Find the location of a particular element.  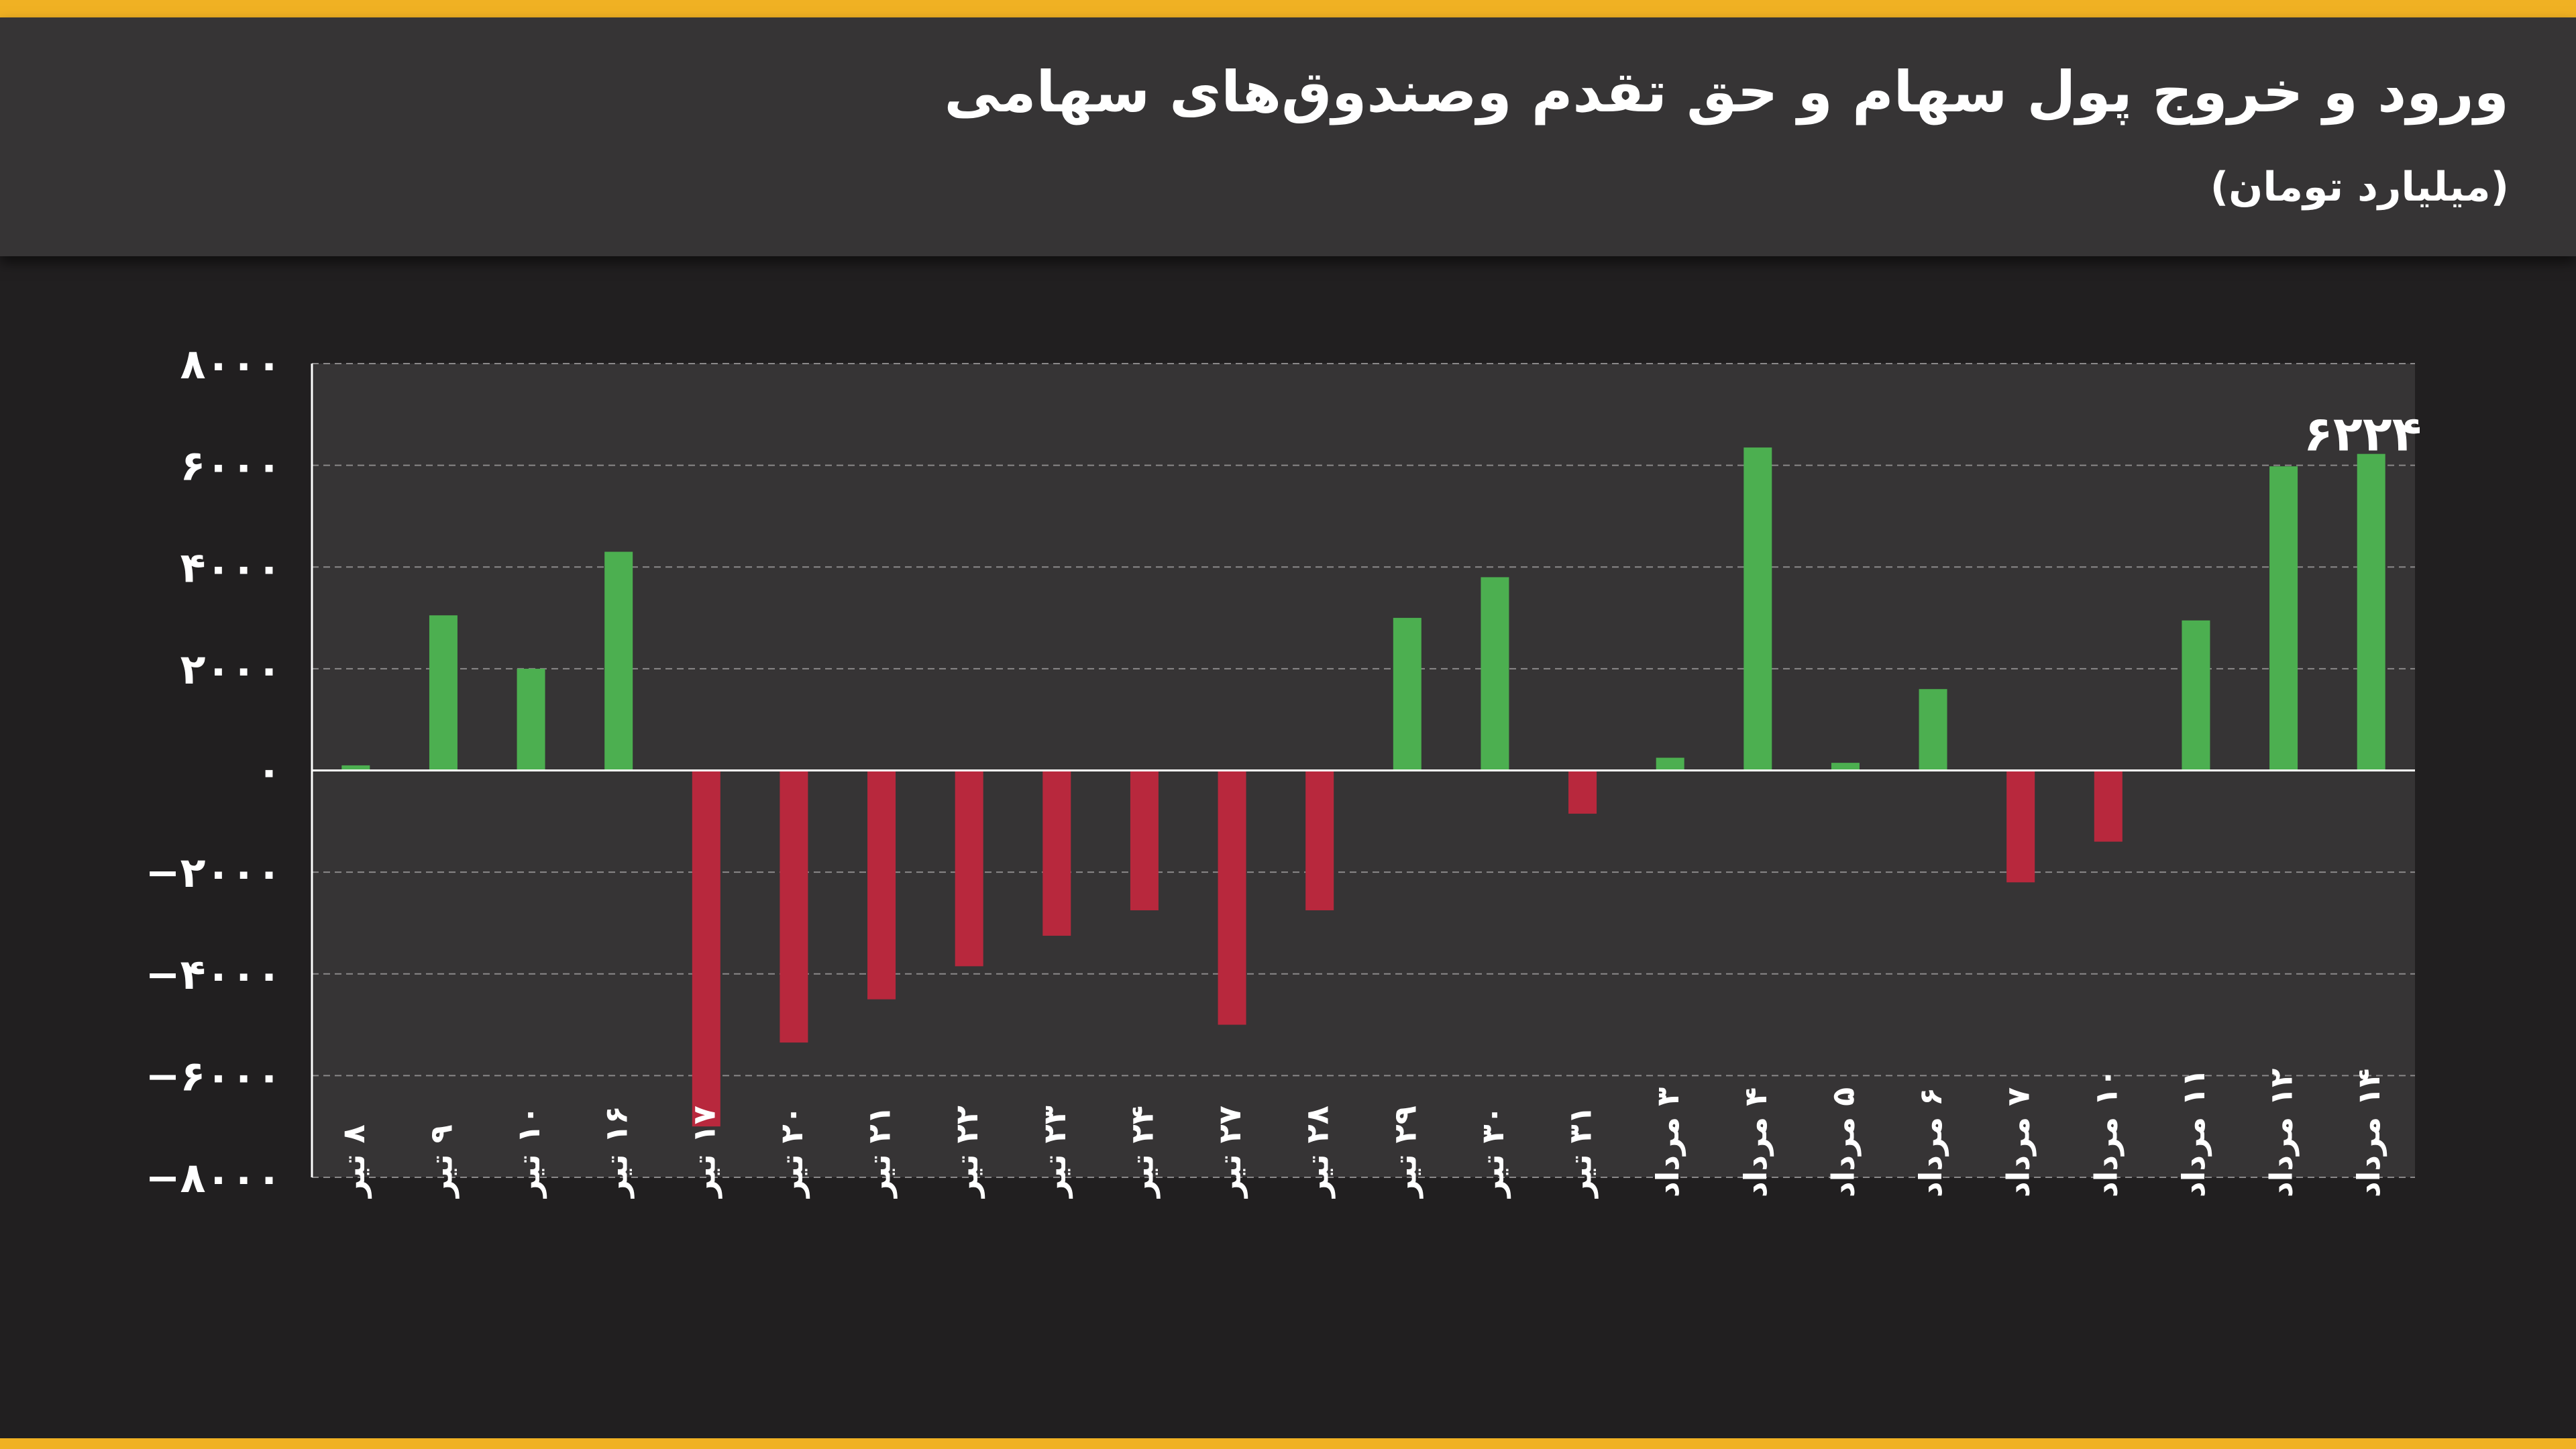

x-tick-label: ۱۴ مرداد is located at coordinates (2369, 1133).